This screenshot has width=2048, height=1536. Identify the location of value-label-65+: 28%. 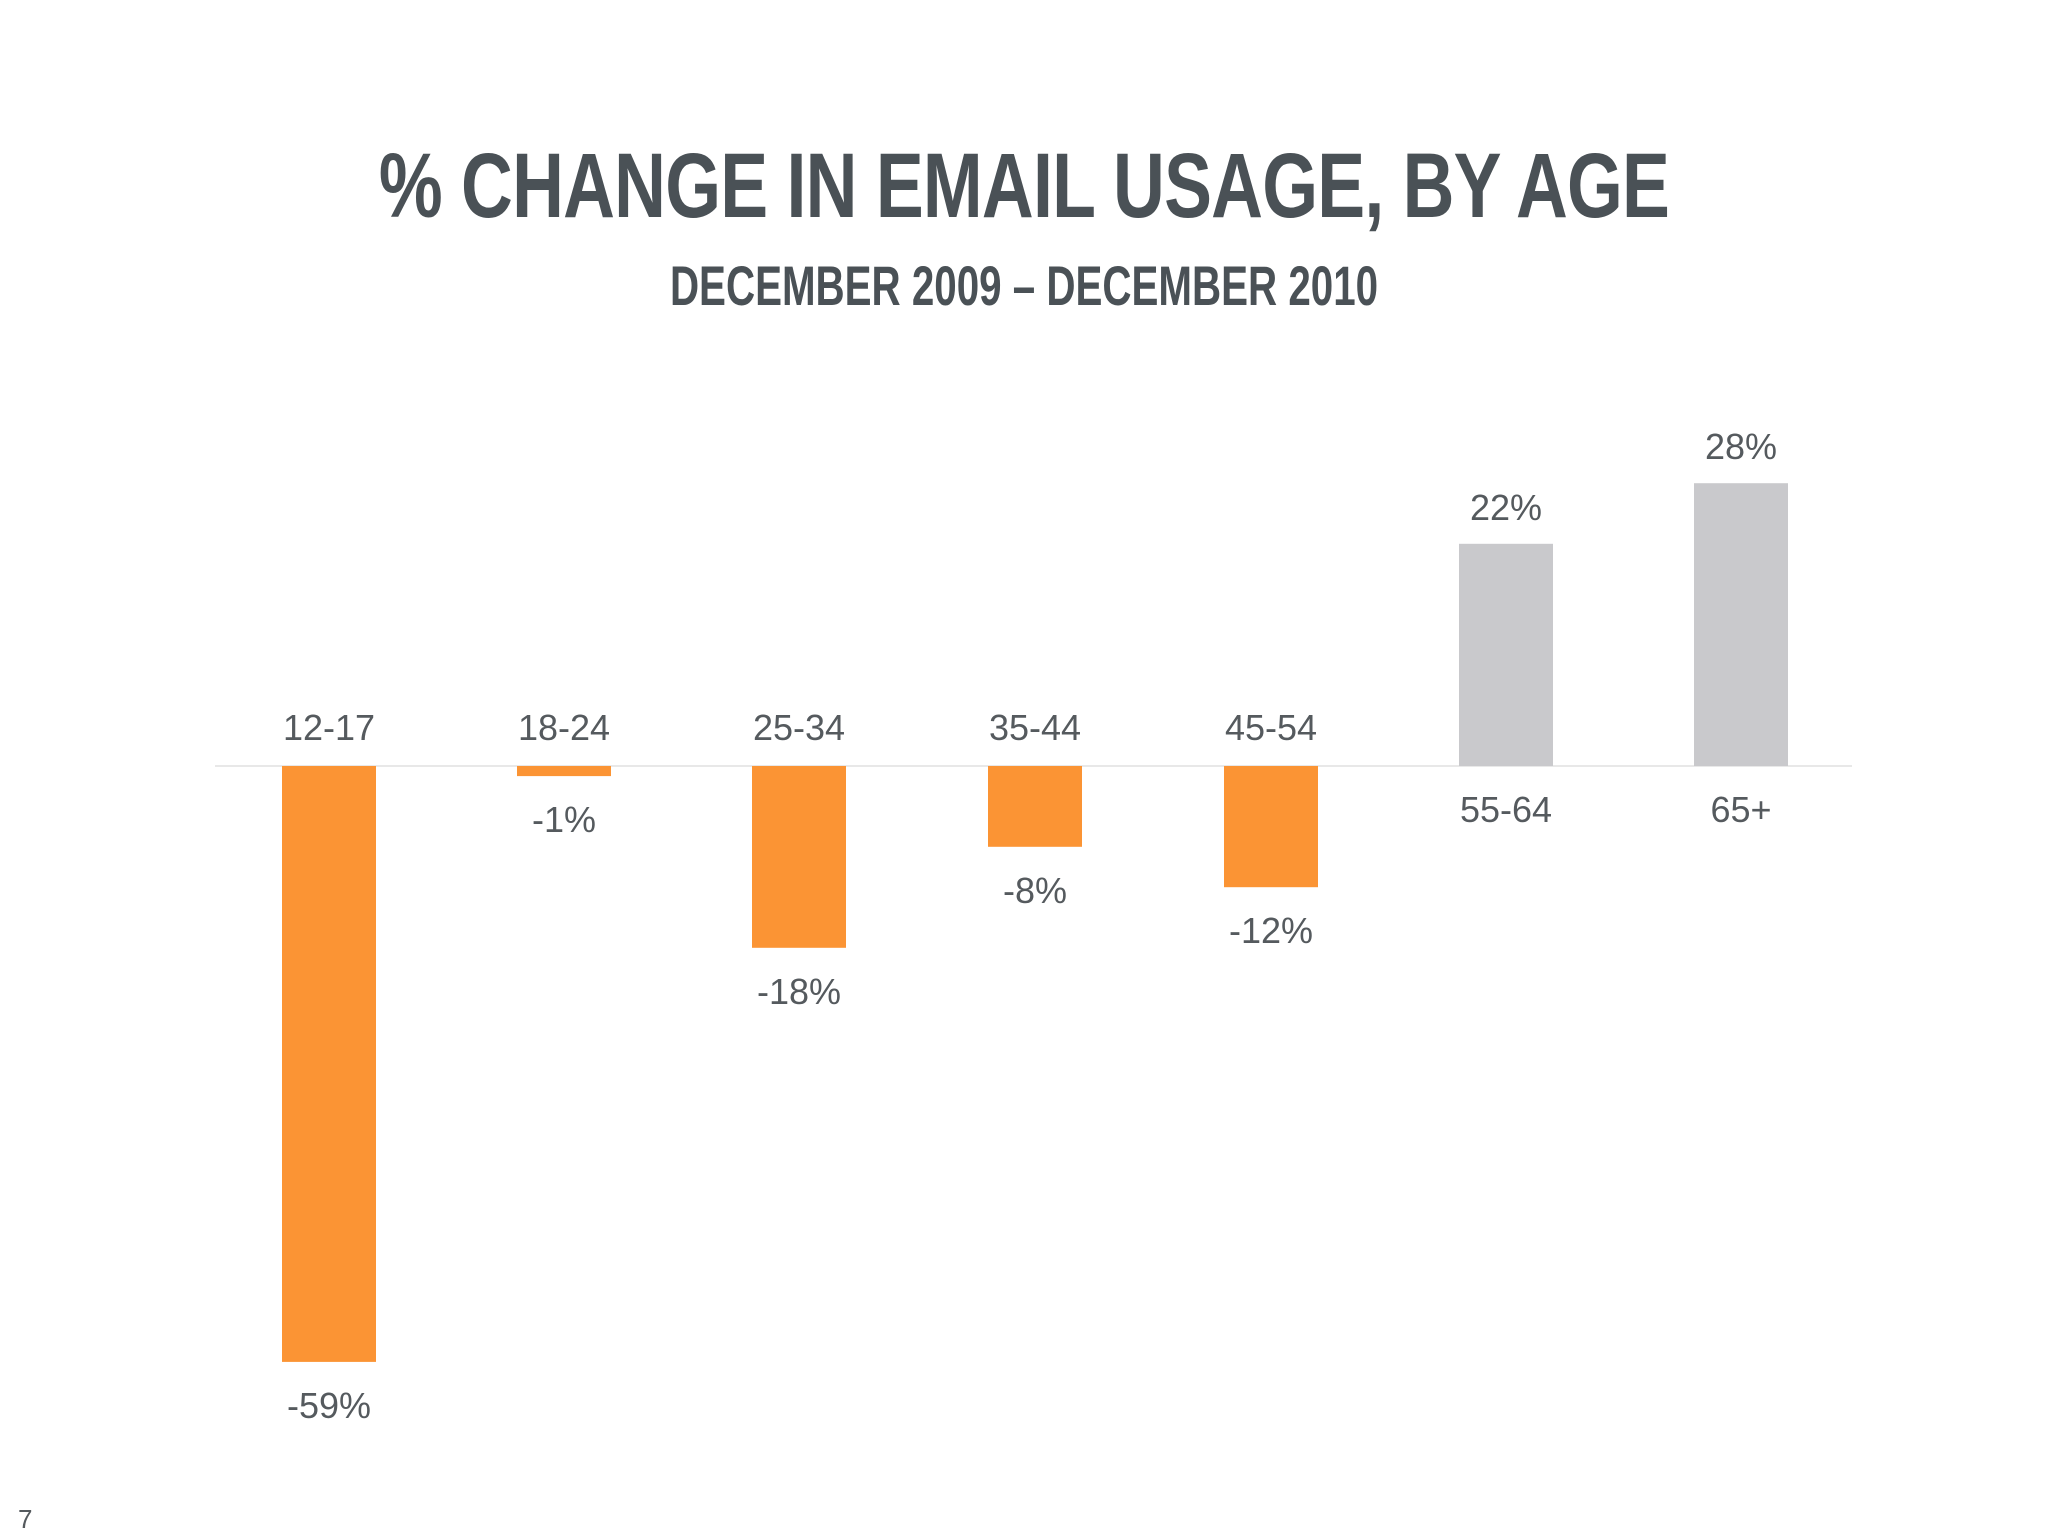
(1741, 446).